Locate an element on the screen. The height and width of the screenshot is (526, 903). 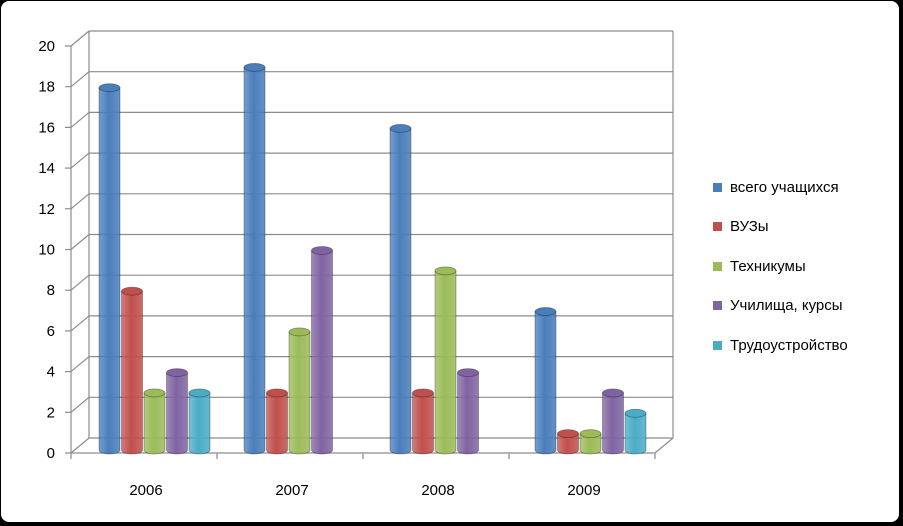
legend-label: Училища, курсы is located at coordinates (786, 305).